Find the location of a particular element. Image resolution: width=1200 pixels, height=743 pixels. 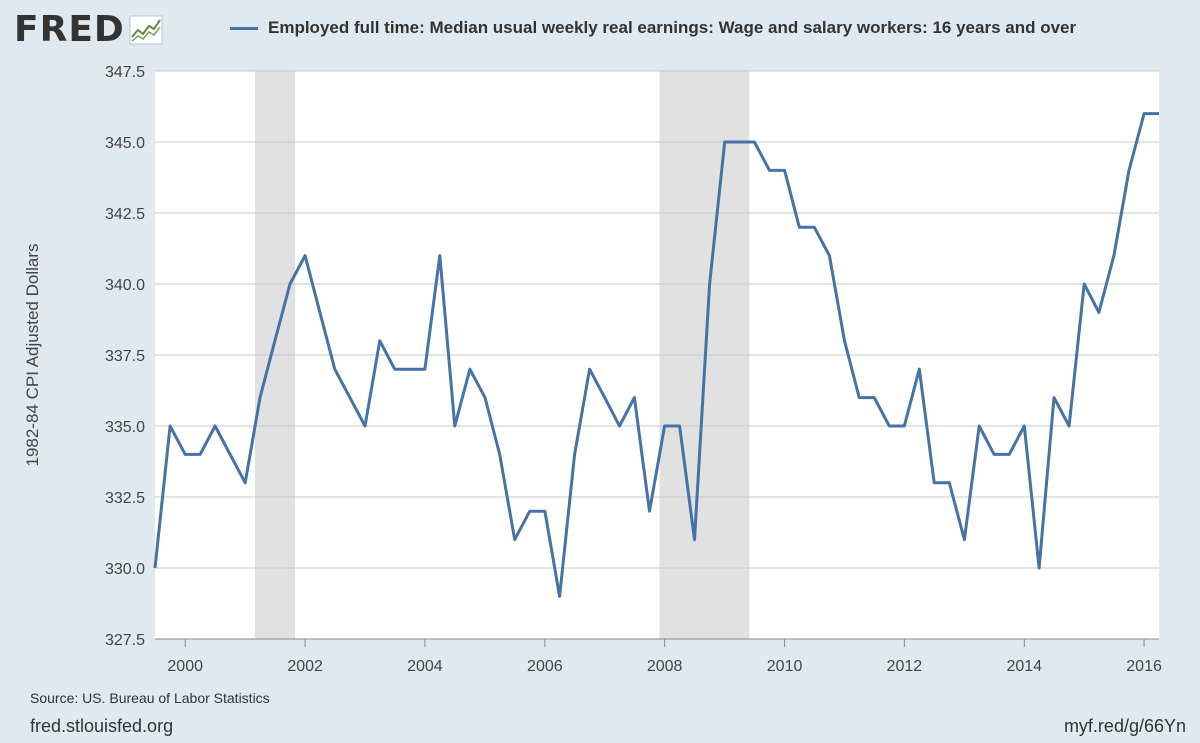

x-tick-label: 2016 is located at coordinates (1144, 666).